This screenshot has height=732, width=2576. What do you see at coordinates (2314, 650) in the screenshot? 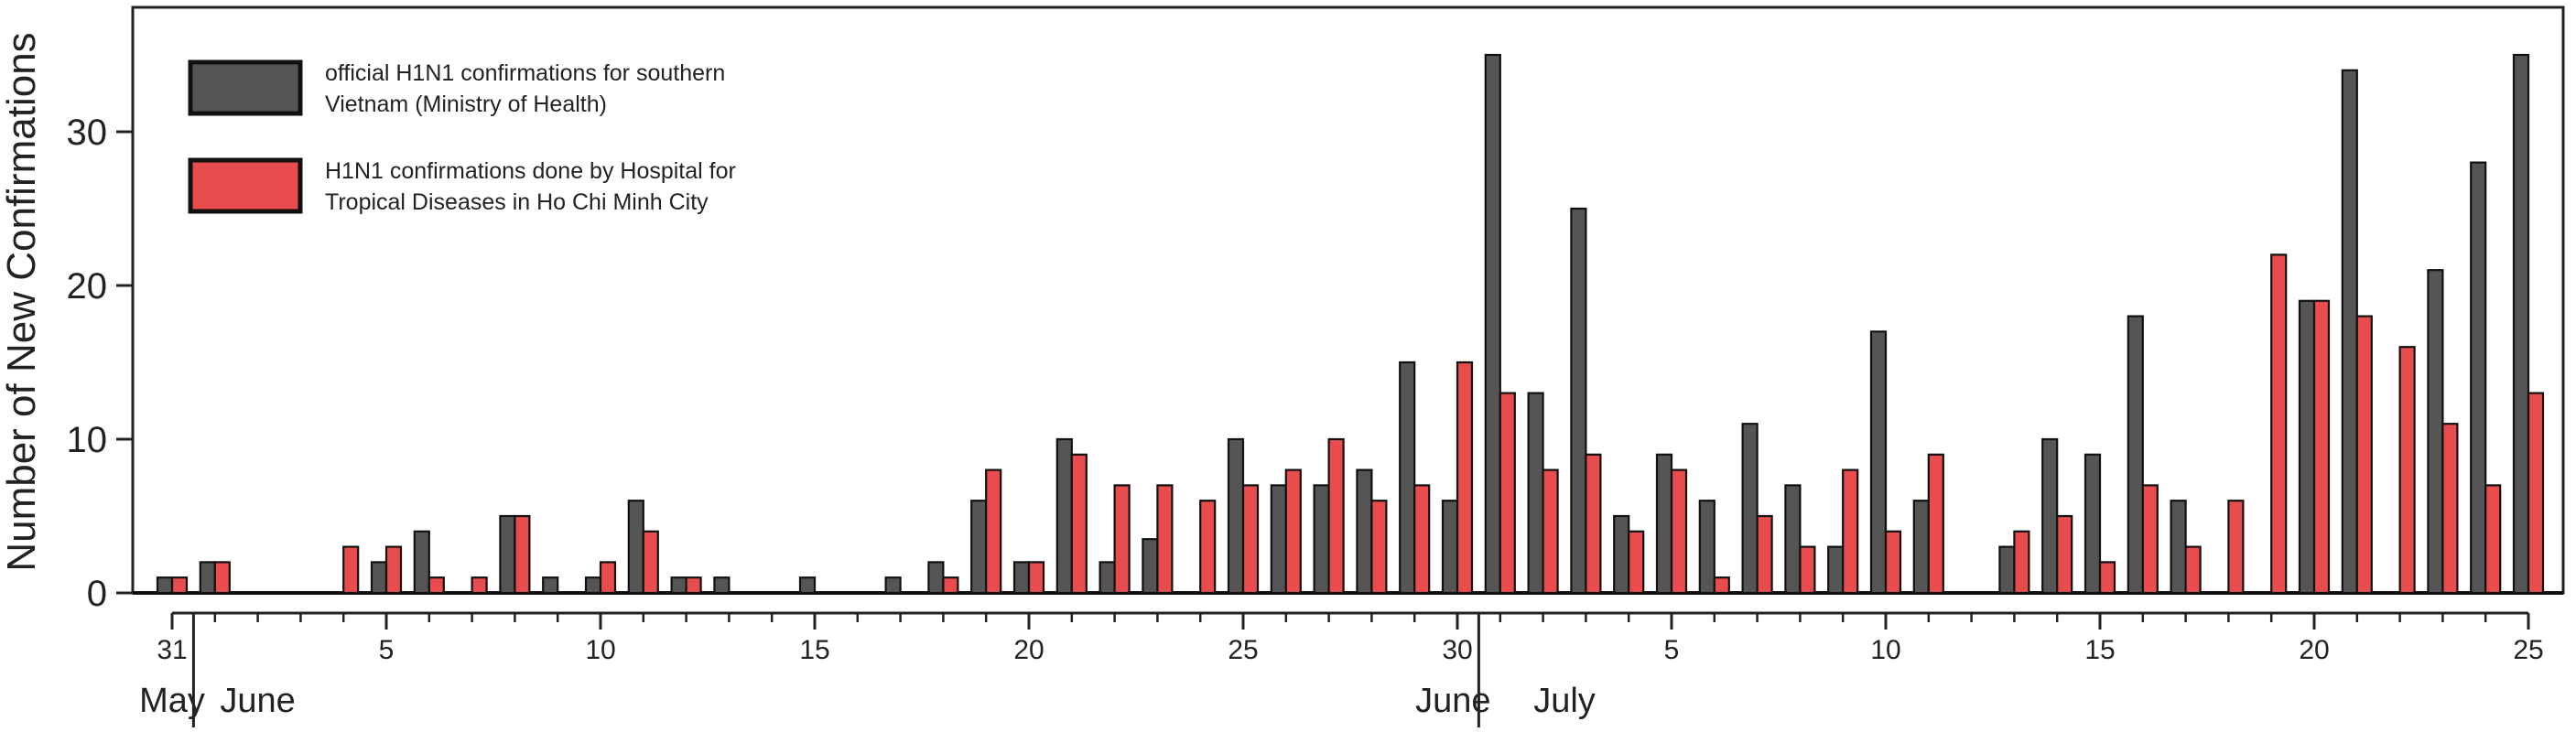
I see `x-tick-label: 20` at bounding box center [2314, 650].